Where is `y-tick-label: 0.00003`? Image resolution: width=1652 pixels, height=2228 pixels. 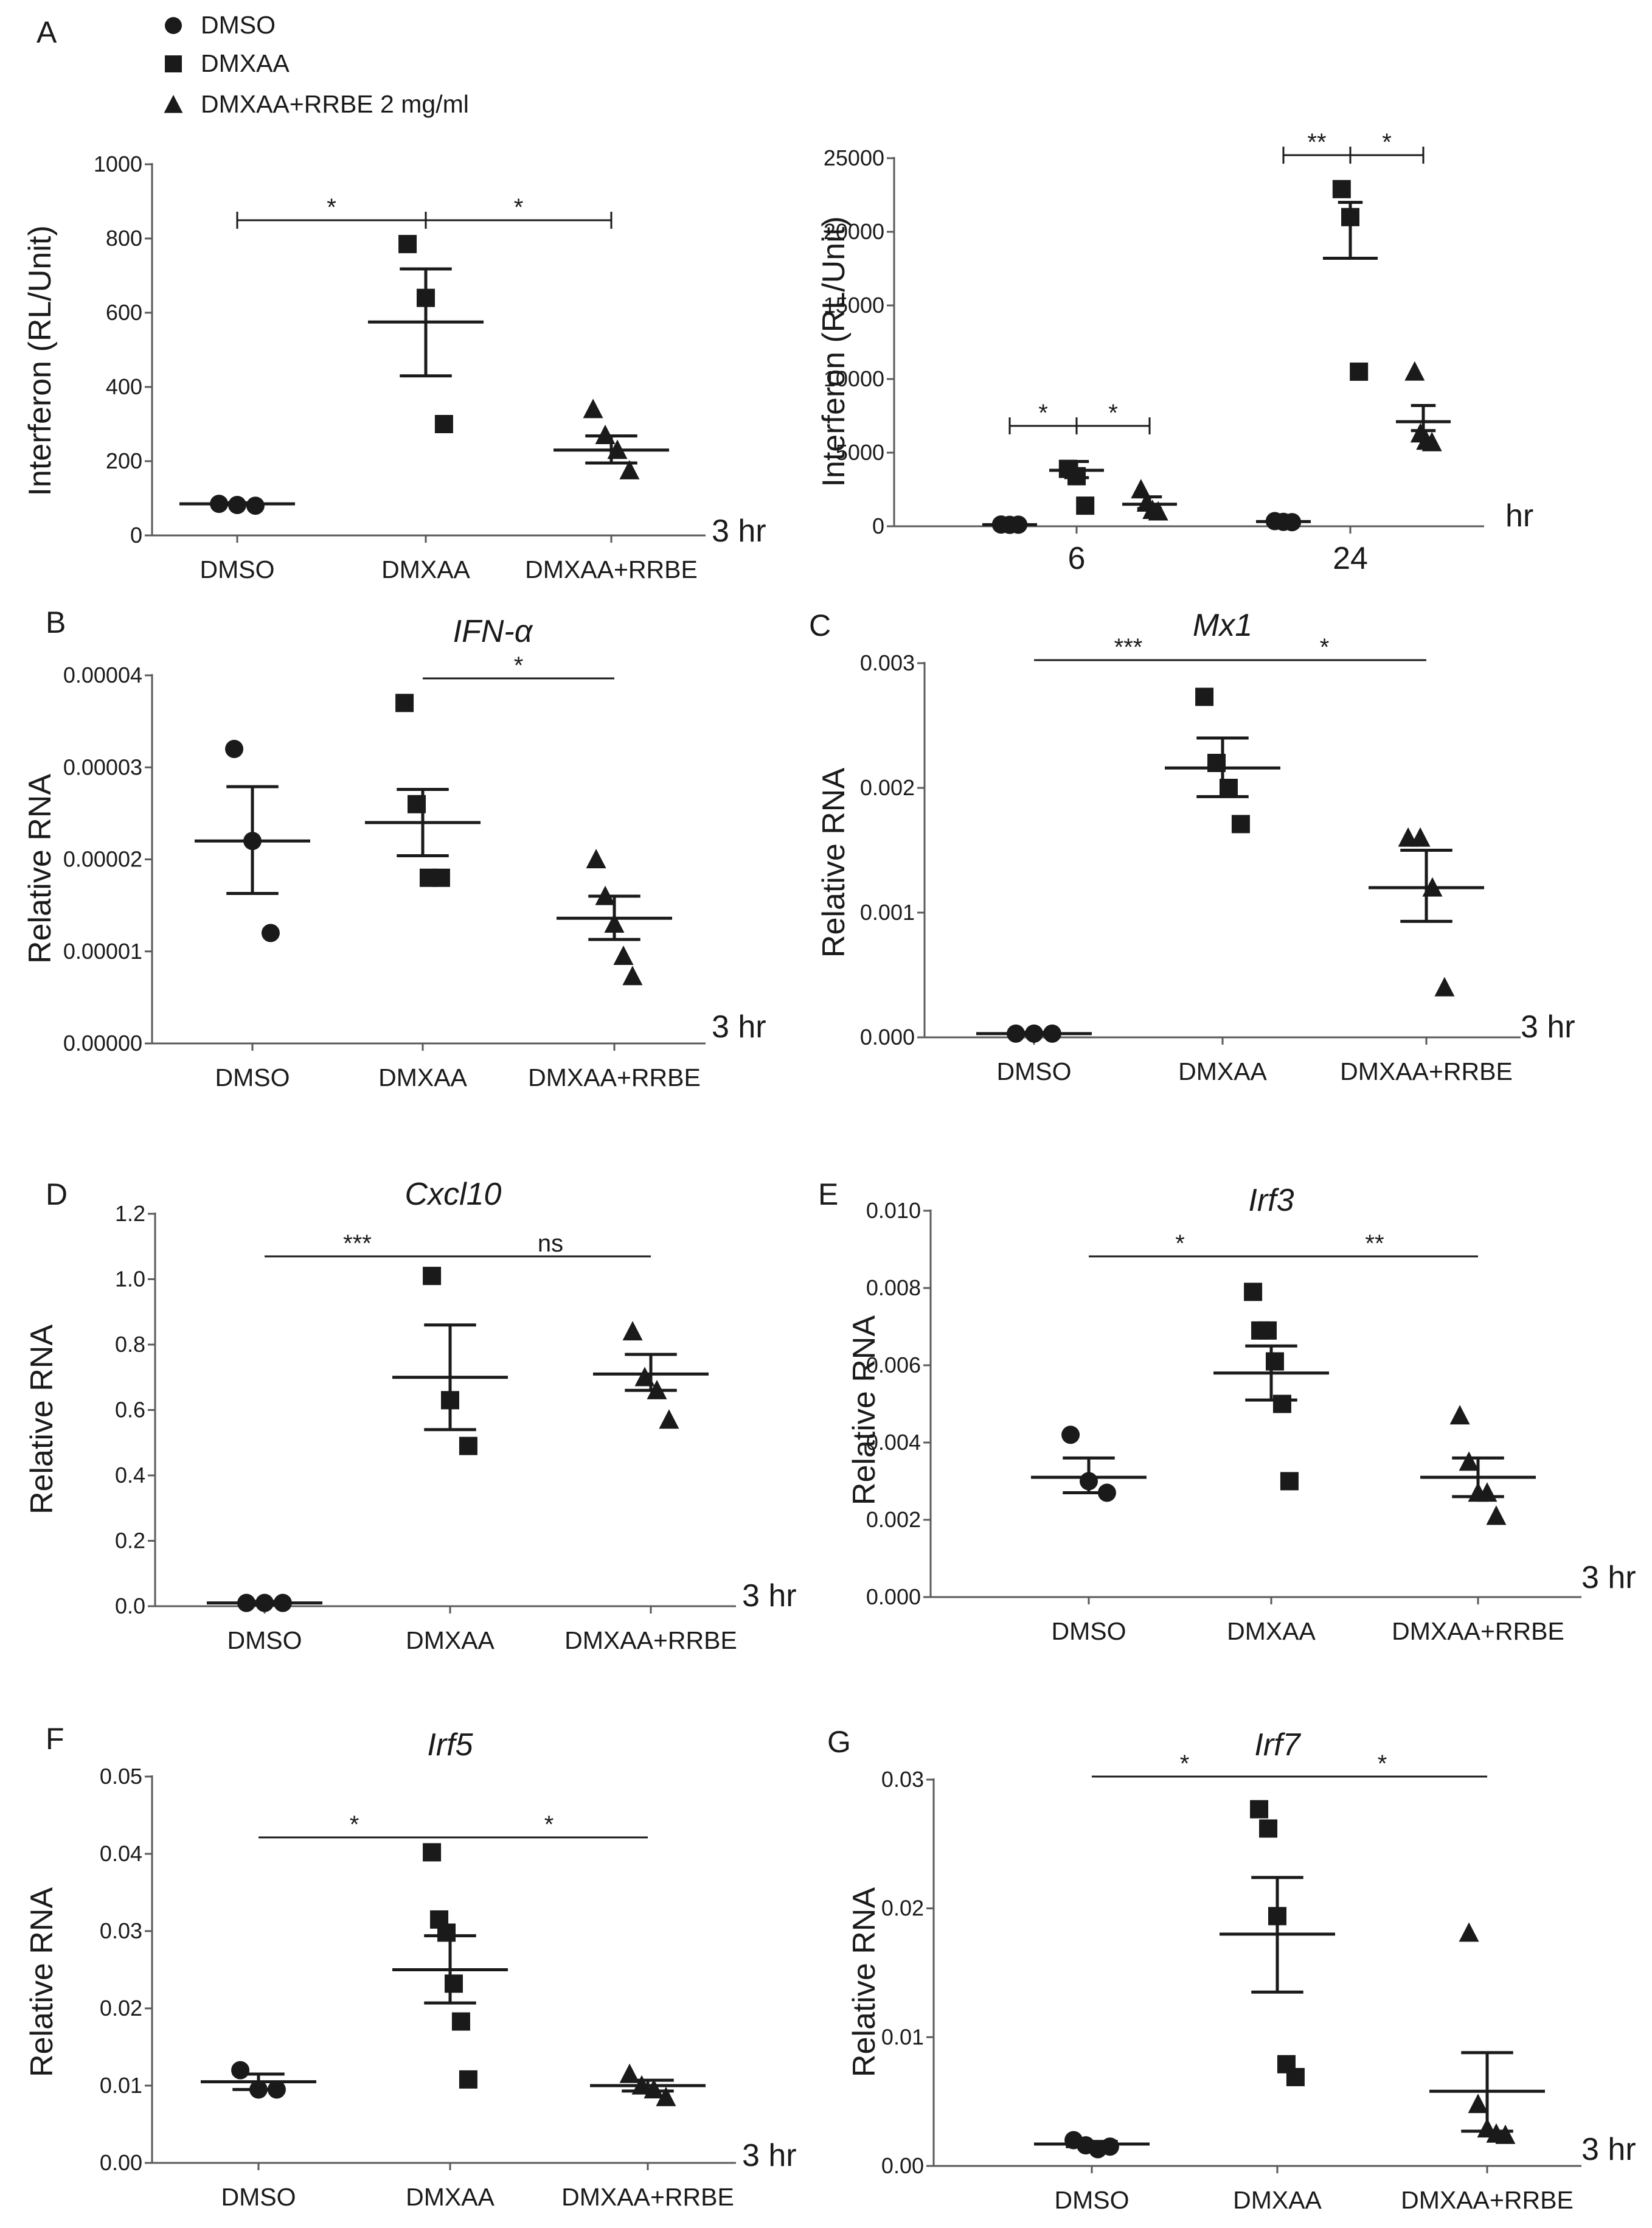 y-tick-label: 0.00003 is located at coordinates (102, 767).